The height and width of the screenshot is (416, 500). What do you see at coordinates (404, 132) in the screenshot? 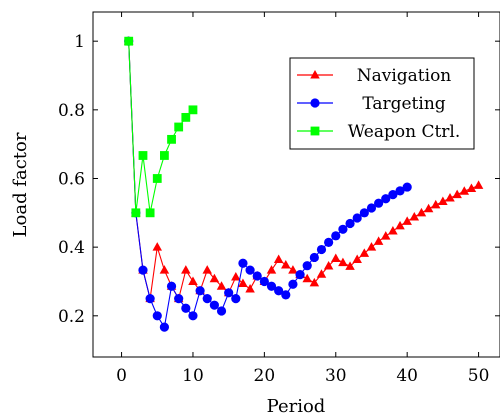
I see `legend-label: Weapon Ctrl.` at bounding box center [404, 132].